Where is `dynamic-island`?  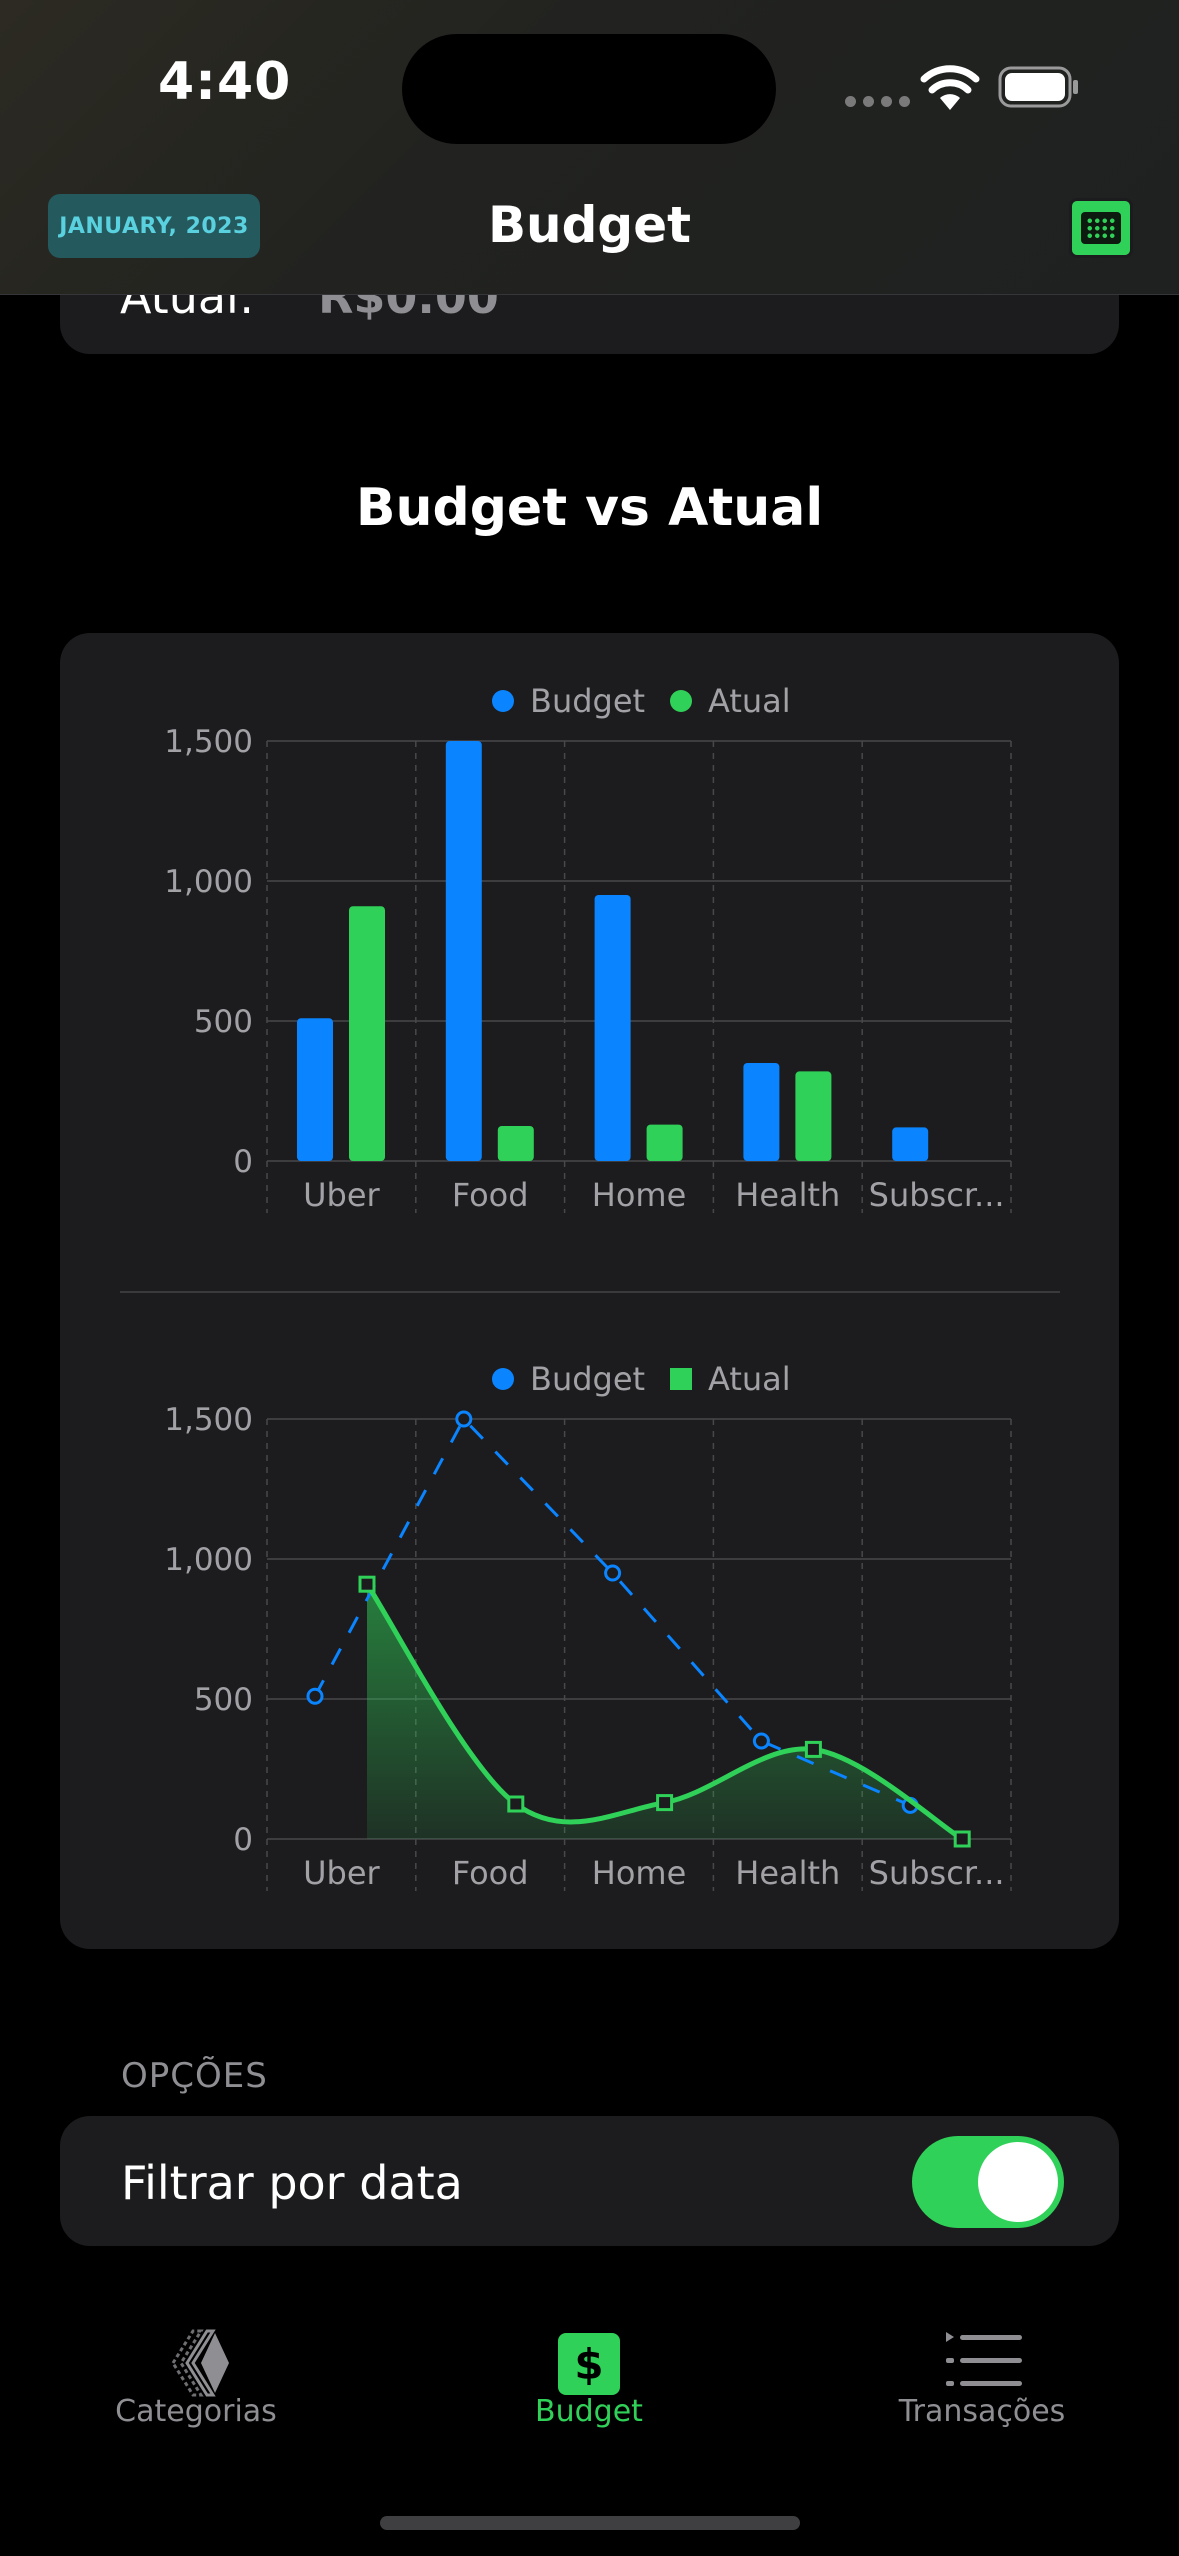 dynamic-island is located at coordinates (589, 89).